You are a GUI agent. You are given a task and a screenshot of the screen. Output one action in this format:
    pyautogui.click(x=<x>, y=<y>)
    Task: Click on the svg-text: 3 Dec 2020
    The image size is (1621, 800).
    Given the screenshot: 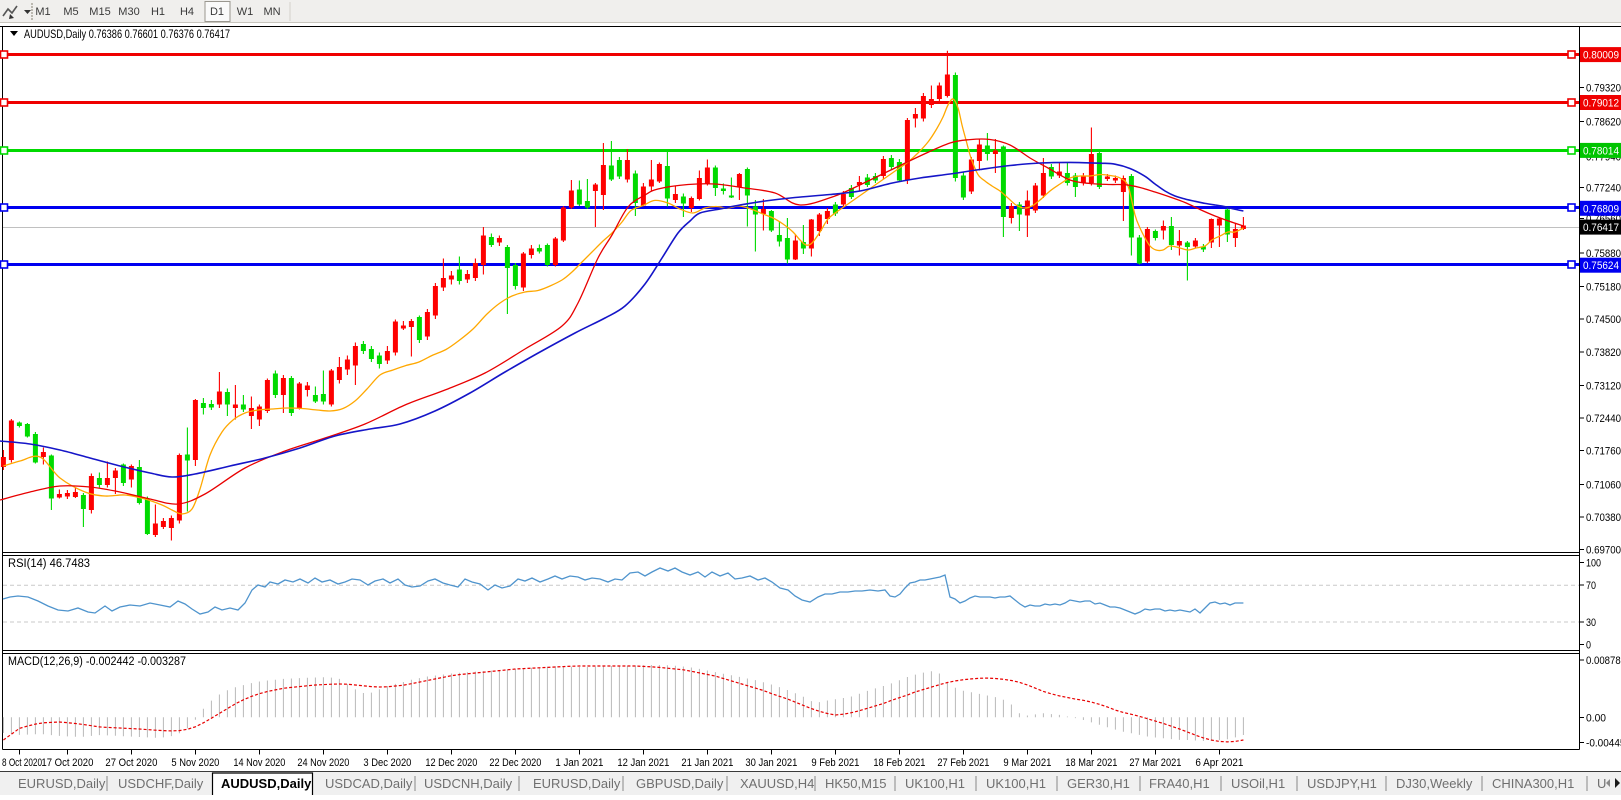 What is the action you would take?
    pyautogui.click(x=387, y=763)
    